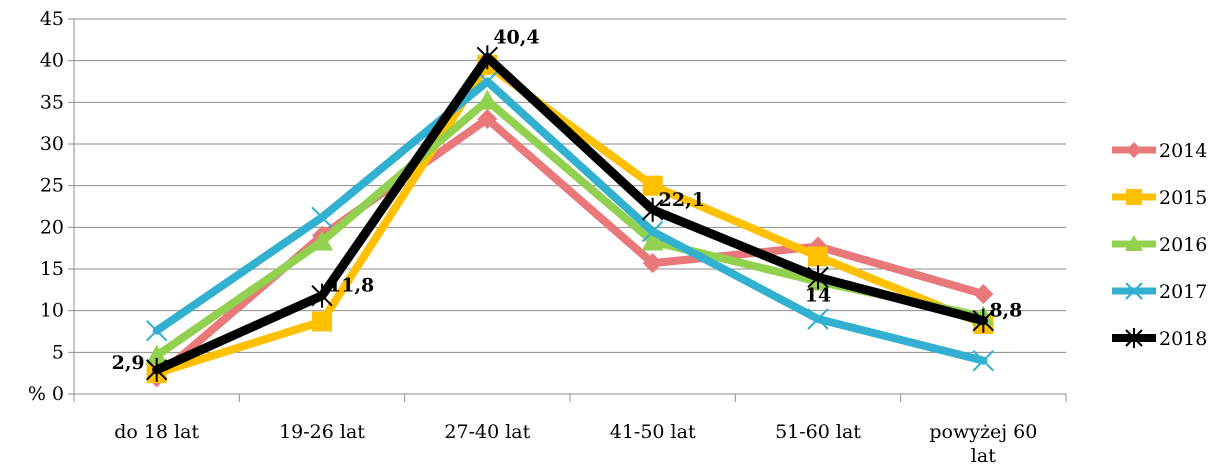  What do you see at coordinates (1183, 198) in the screenshot?
I see `legend-label: 2015` at bounding box center [1183, 198].